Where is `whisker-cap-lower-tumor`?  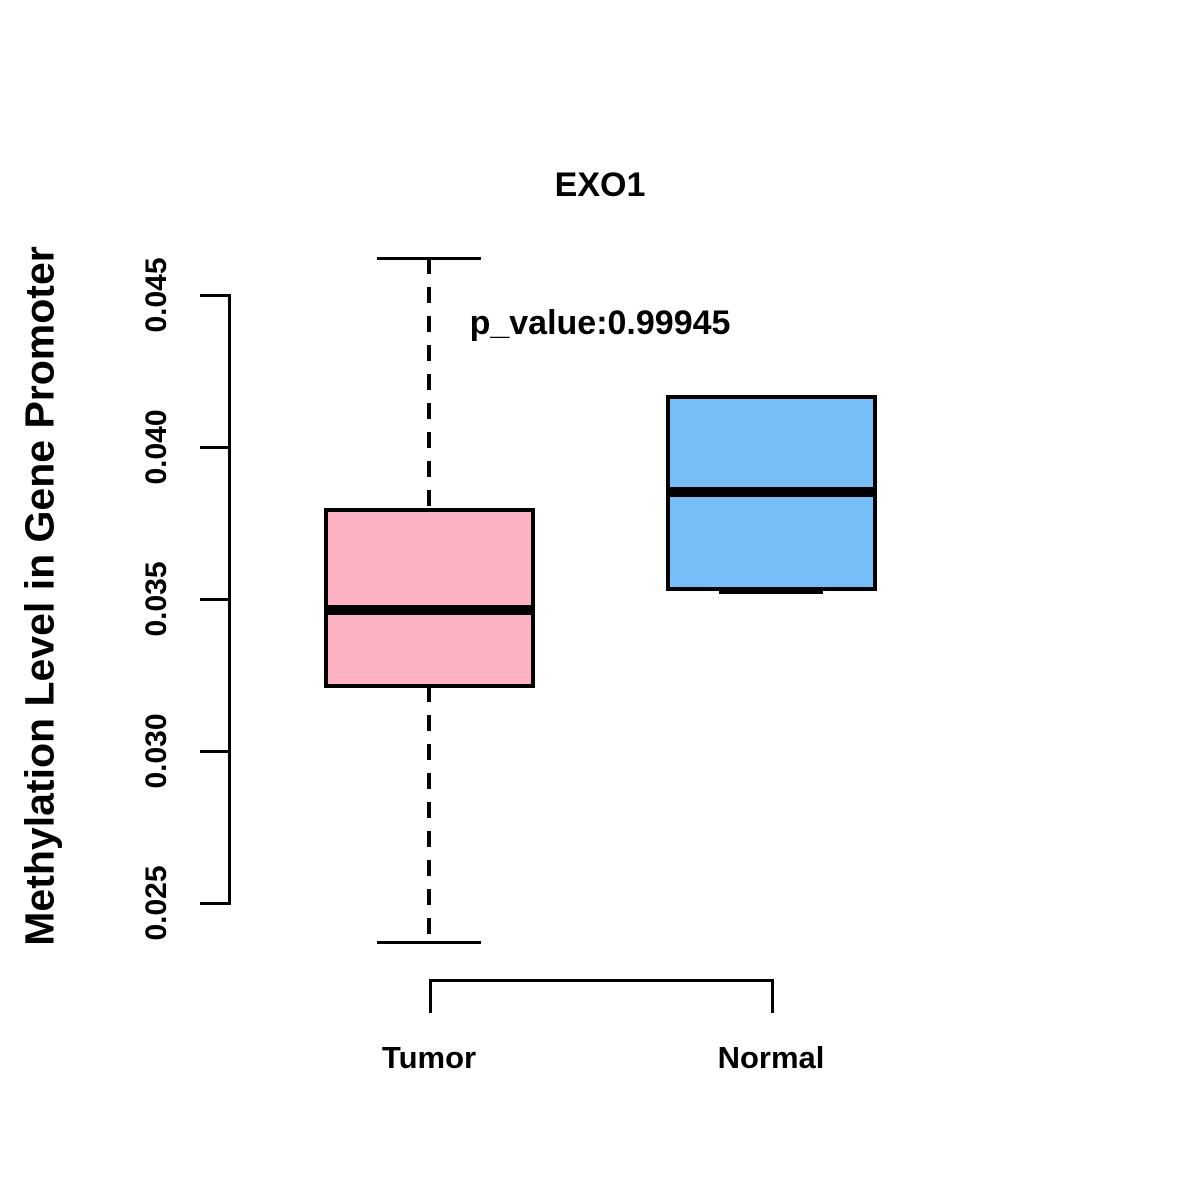
whisker-cap-lower-tumor is located at coordinates (429, 942).